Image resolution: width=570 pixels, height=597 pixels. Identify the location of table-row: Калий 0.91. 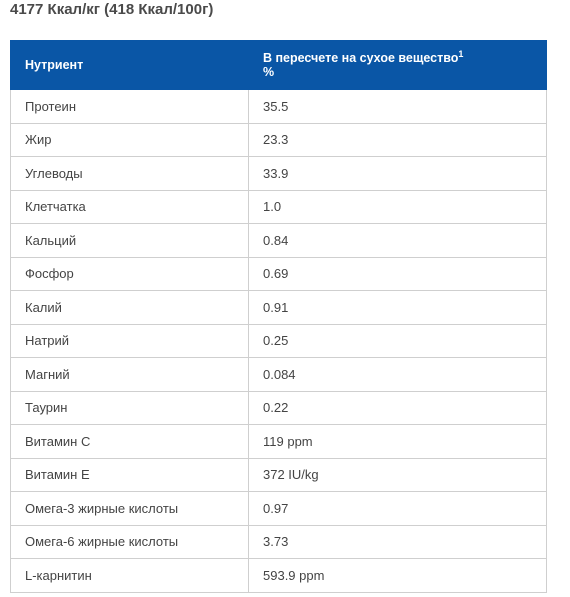
(278, 307).